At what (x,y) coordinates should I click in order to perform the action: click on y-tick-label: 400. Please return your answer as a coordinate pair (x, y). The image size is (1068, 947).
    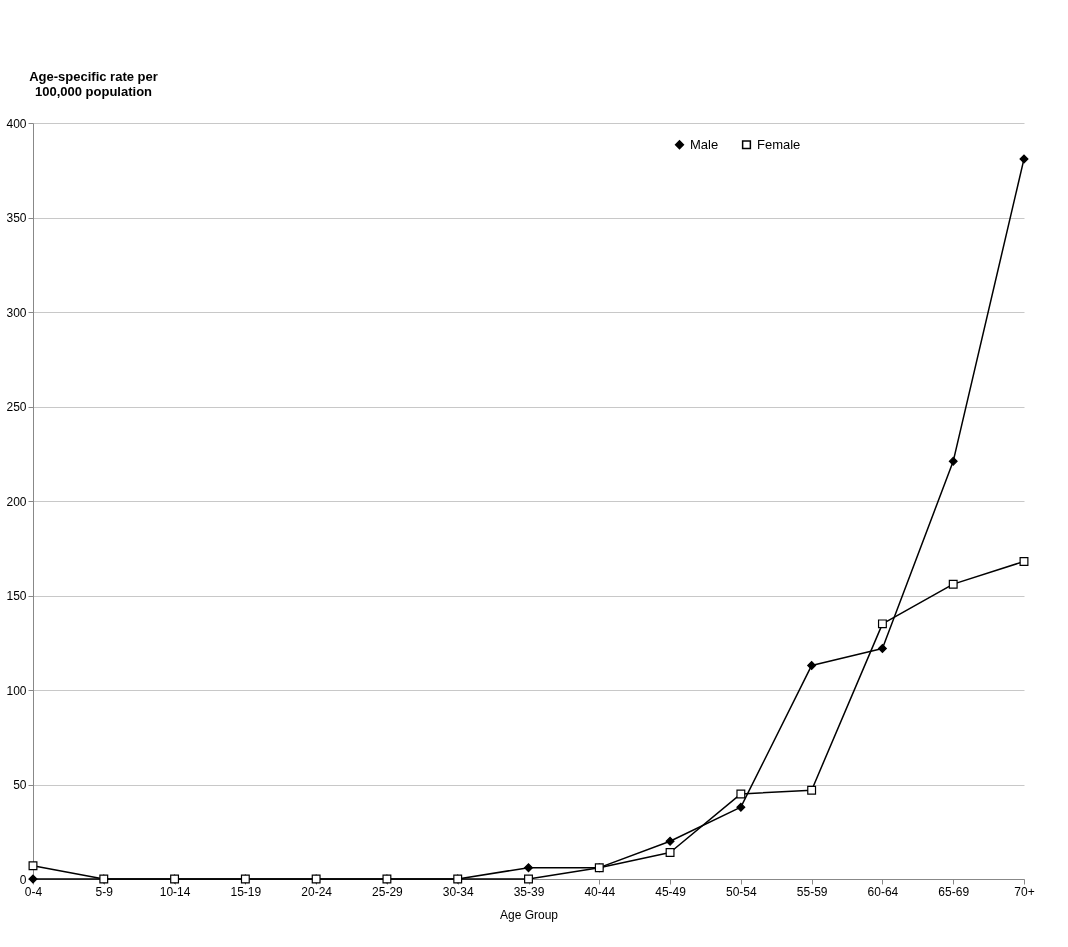
    Looking at the image, I should click on (16, 123).